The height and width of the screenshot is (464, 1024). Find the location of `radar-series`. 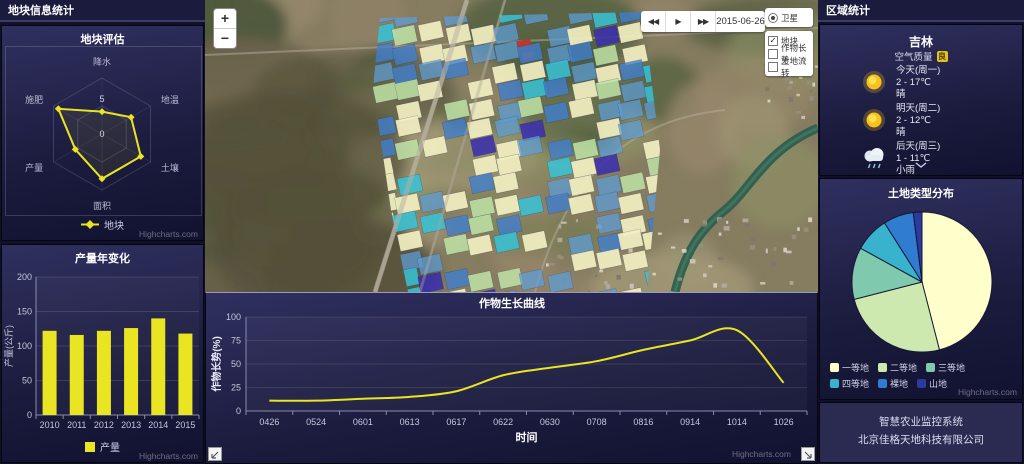

radar-series is located at coordinates (99, 144).